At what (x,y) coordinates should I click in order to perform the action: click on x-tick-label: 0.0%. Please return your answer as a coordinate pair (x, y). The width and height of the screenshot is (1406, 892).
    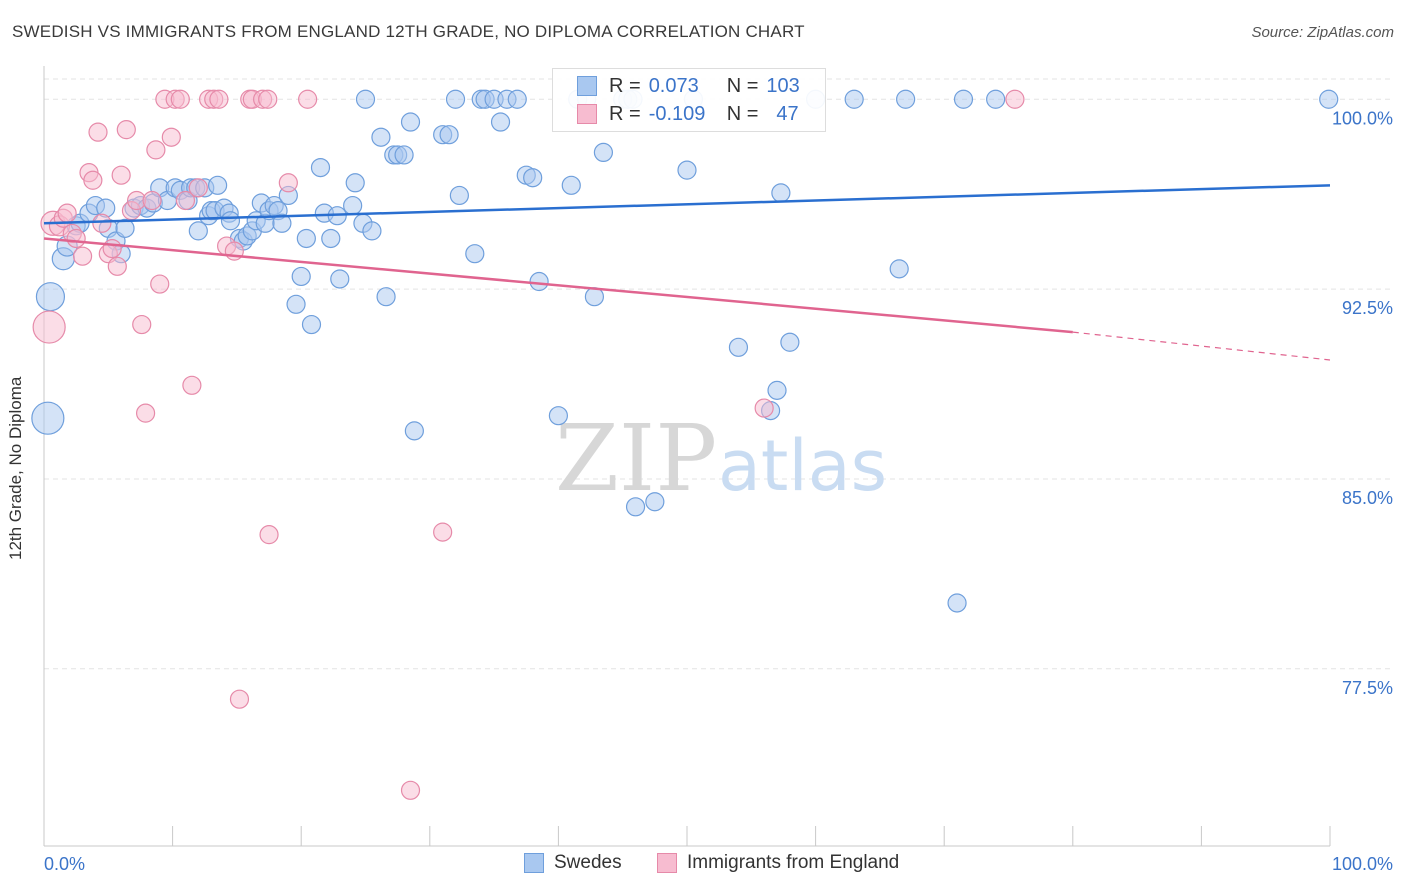
    Looking at the image, I should click on (64, 864).